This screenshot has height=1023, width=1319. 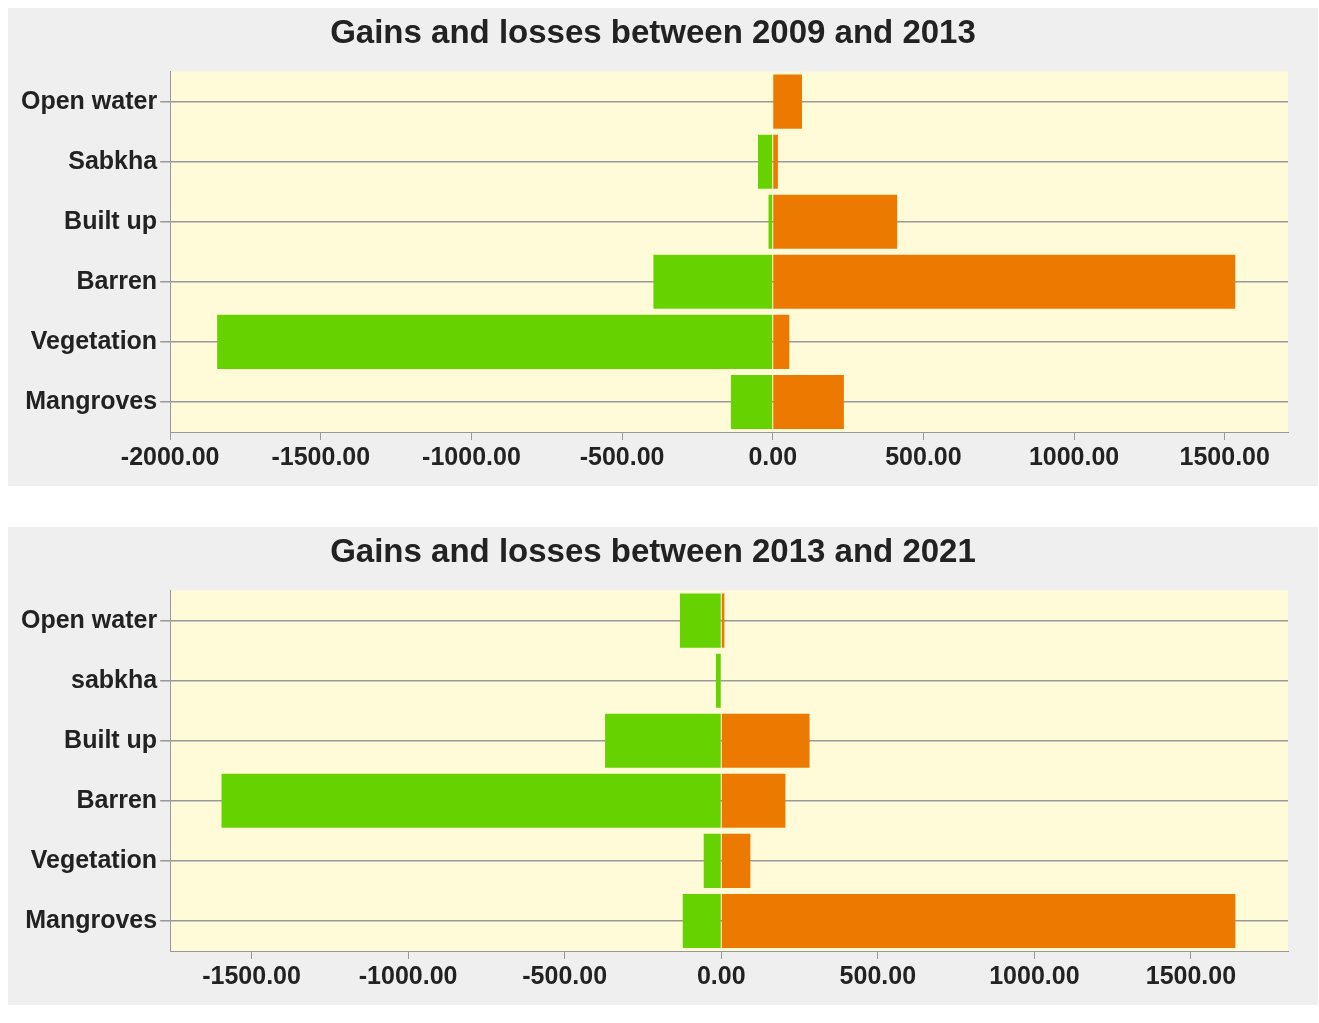 What do you see at coordinates (113, 159) in the screenshot?
I see `y-tick-label: Sabkha` at bounding box center [113, 159].